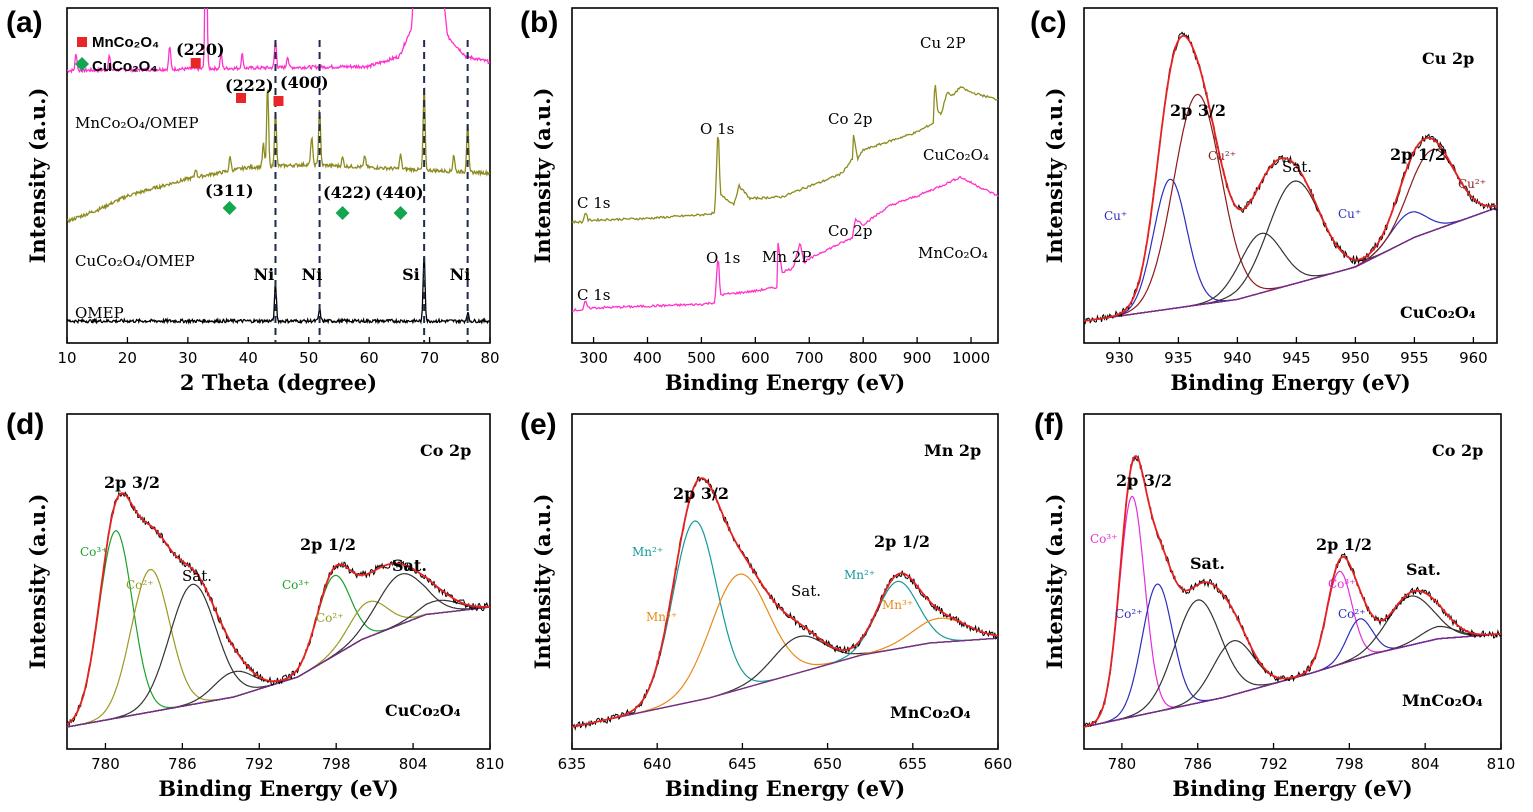  What do you see at coordinates (99, 313) in the screenshot?
I see `series-label-omep: OMEP` at bounding box center [99, 313].